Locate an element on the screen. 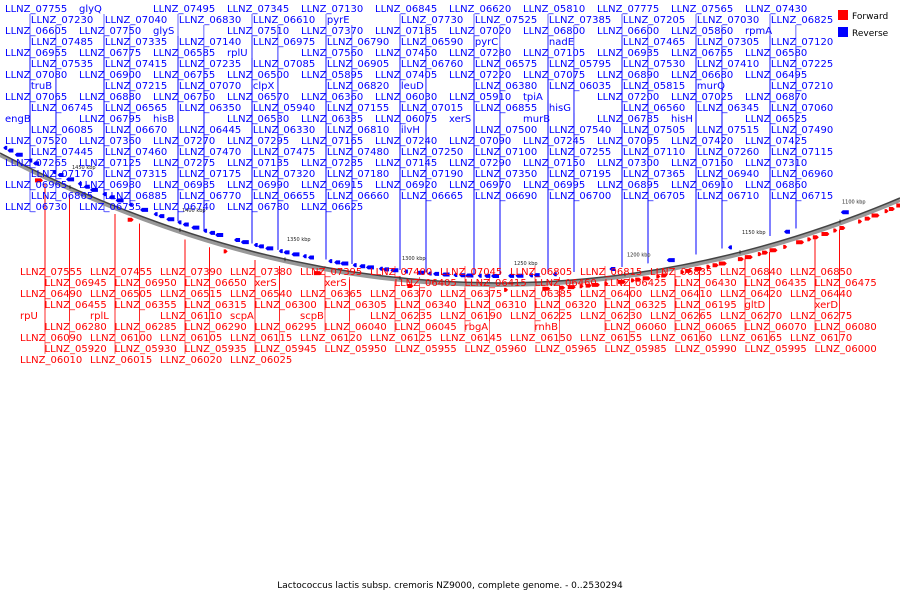  gene-label: LLNZ_07065 is located at coordinates (36, 97).